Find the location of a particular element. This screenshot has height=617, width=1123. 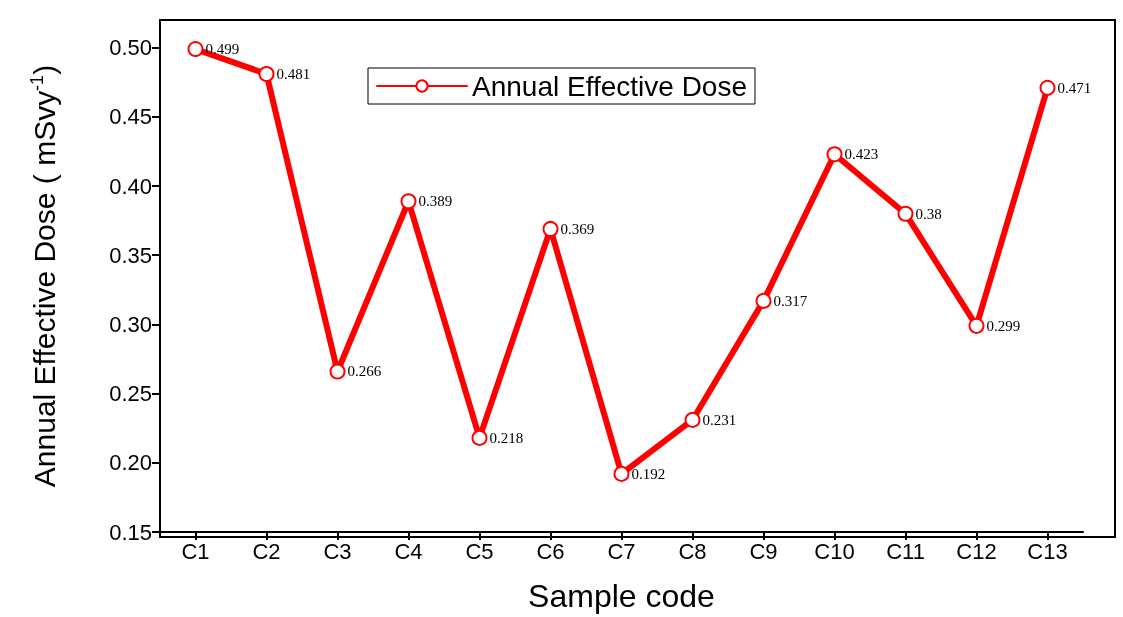

data-label: 0.389 is located at coordinates (435, 201).